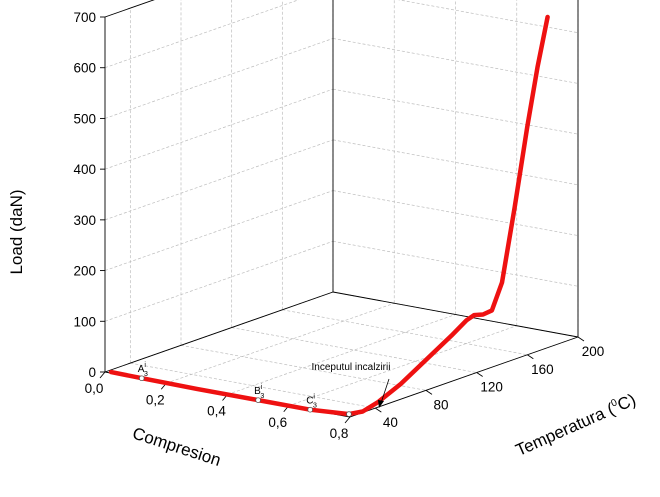 The height and width of the screenshot is (497, 660). I want to click on compresion-tick-label: 0,2, so click(155, 399).